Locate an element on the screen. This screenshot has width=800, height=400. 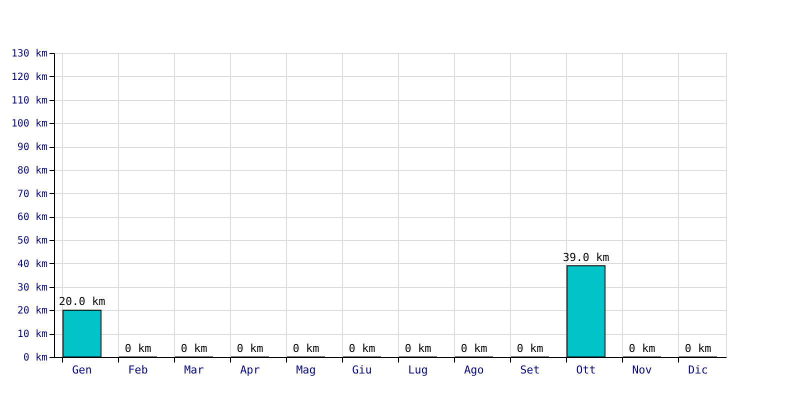
y-tick-label: 80 km is located at coordinates (32, 170).